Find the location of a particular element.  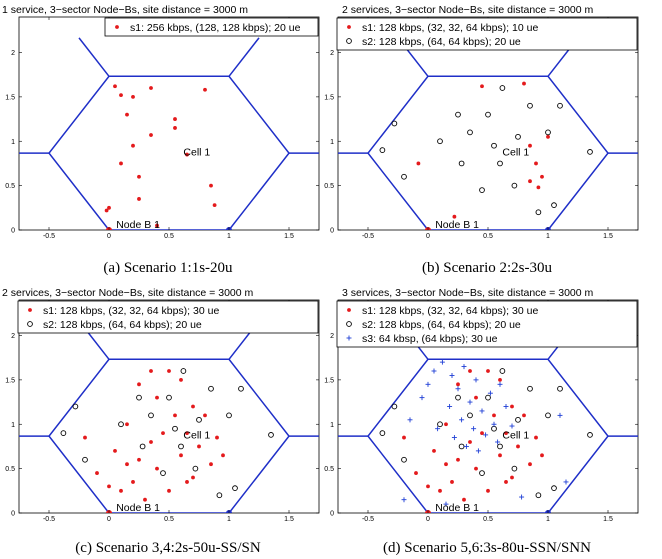

x-tick-label: 1 is located at coordinates (548, 236).